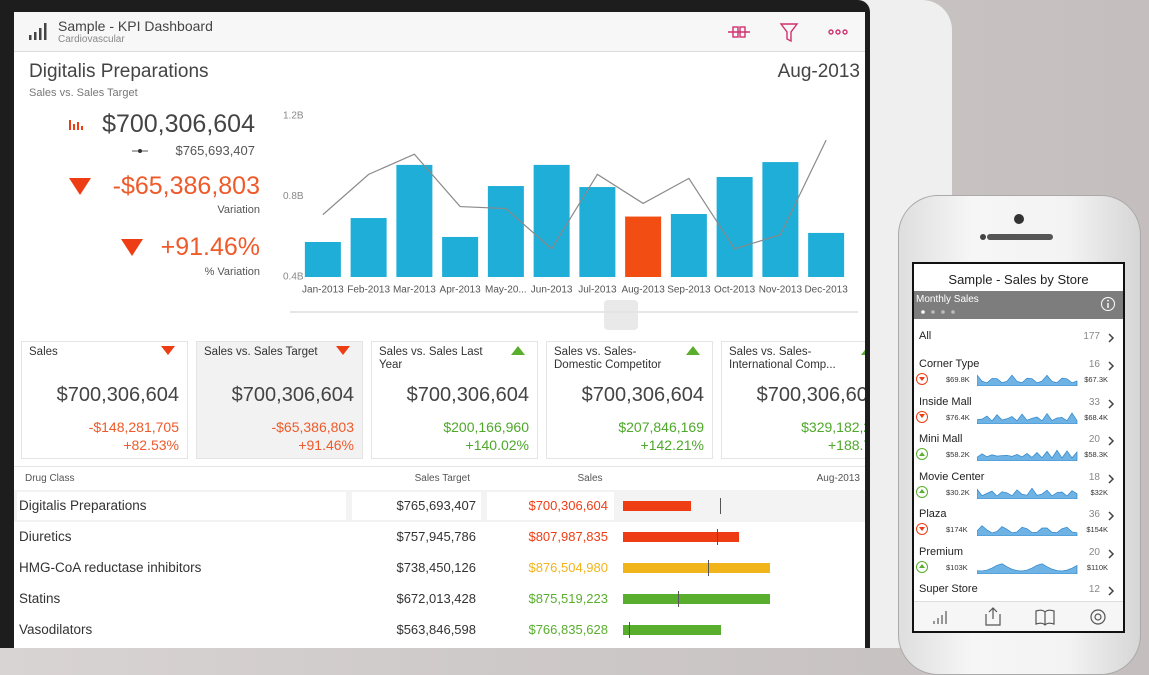  I want to click on store-name: Super Store, so click(948, 589).